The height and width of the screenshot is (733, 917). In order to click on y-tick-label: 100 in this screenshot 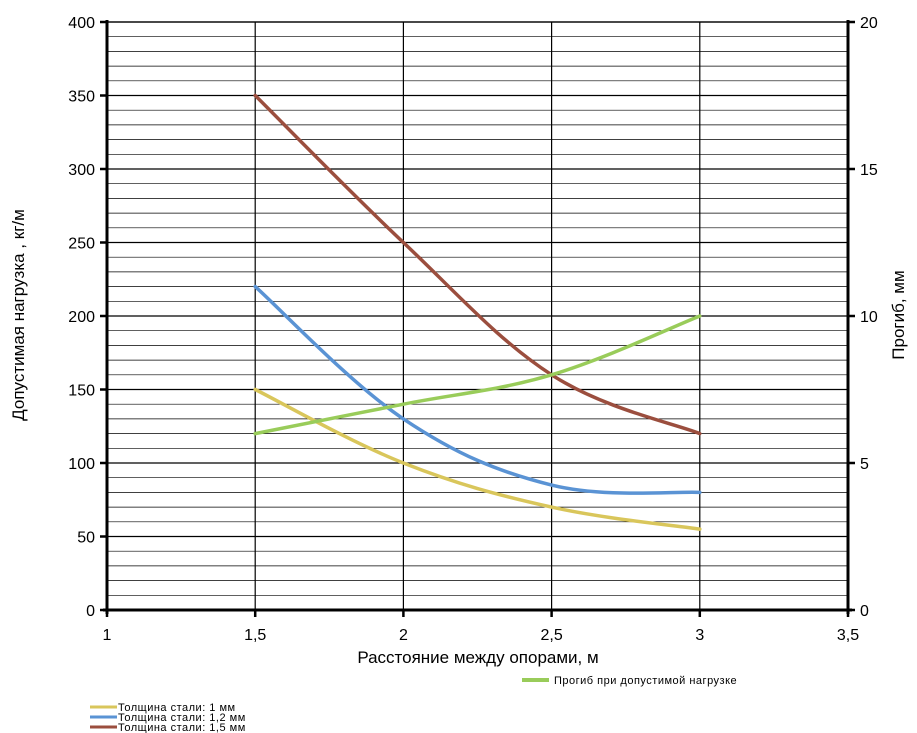, I will do `click(81, 464)`.